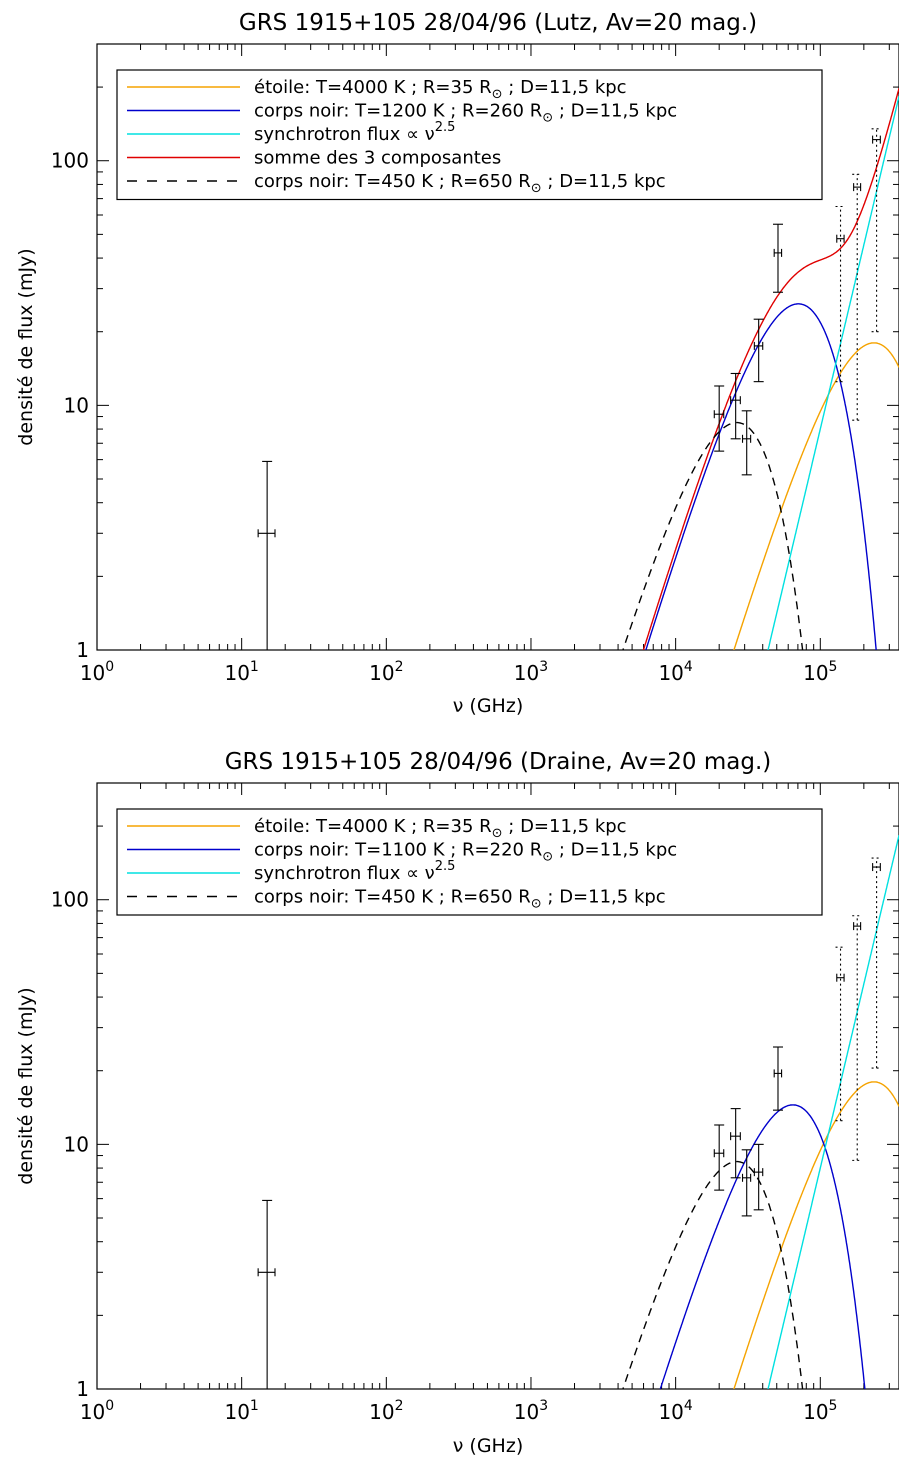  Describe the element at coordinates (344, 134) in the screenshot. I see `legend-text: synchrotron flux ∝ ν` at that location.